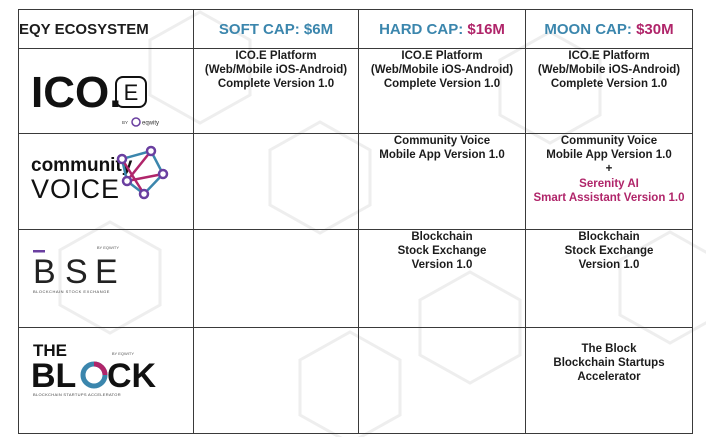 This screenshot has width=706, height=437. What do you see at coordinates (486, 29) in the screenshot?
I see `hard-cap-amount: $16M` at bounding box center [486, 29].